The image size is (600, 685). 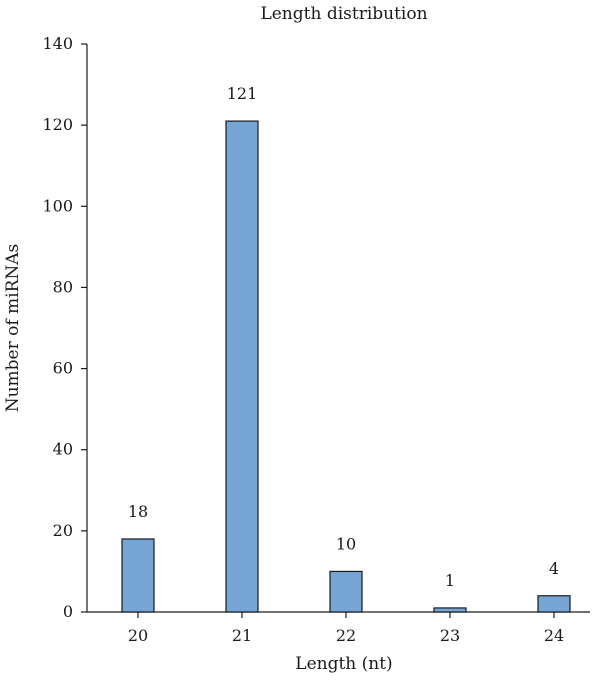 What do you see at coordinates (343, 14) in the screenshot?
I see `chart-title: Length distribution` at bounding box center [343, 14].